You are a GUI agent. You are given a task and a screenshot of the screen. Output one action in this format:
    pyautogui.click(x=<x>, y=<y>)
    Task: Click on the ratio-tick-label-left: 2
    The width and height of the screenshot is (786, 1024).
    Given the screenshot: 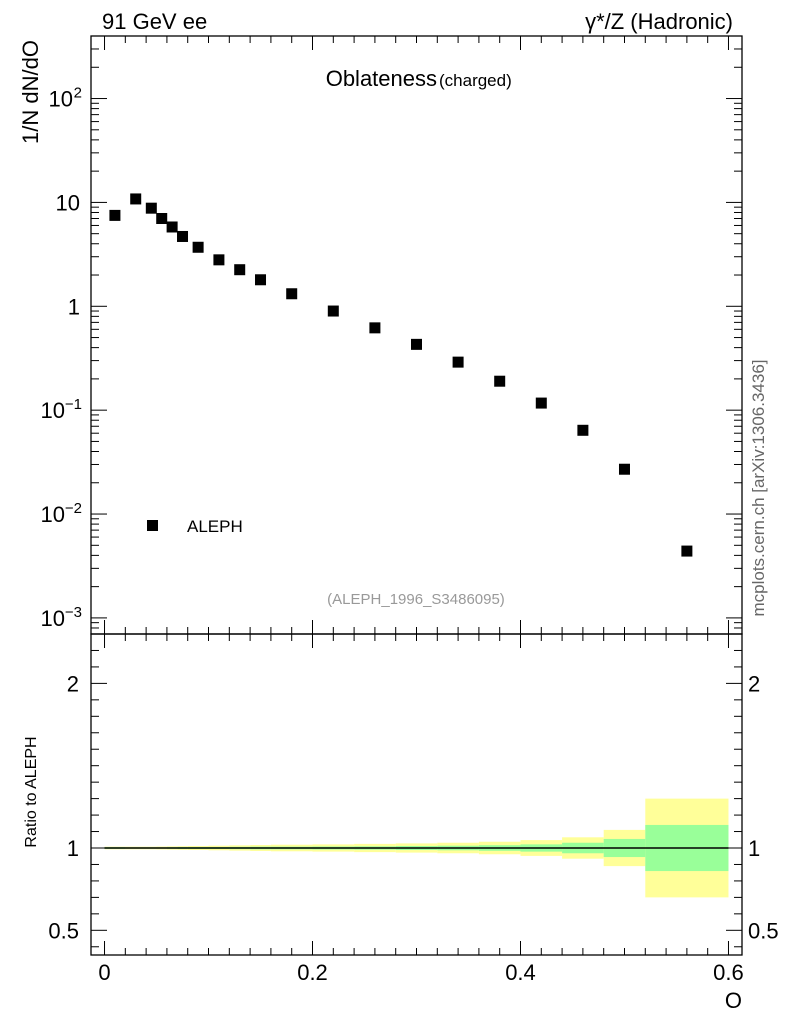 What is the action you would take?
    pyautogui.click(x=73, y=683)
    